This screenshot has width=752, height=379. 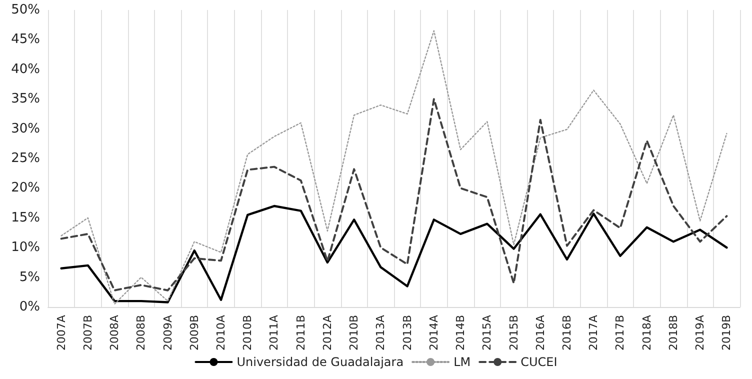 I want to click on y-tick-label: 20%, so click(x=25, y=188).